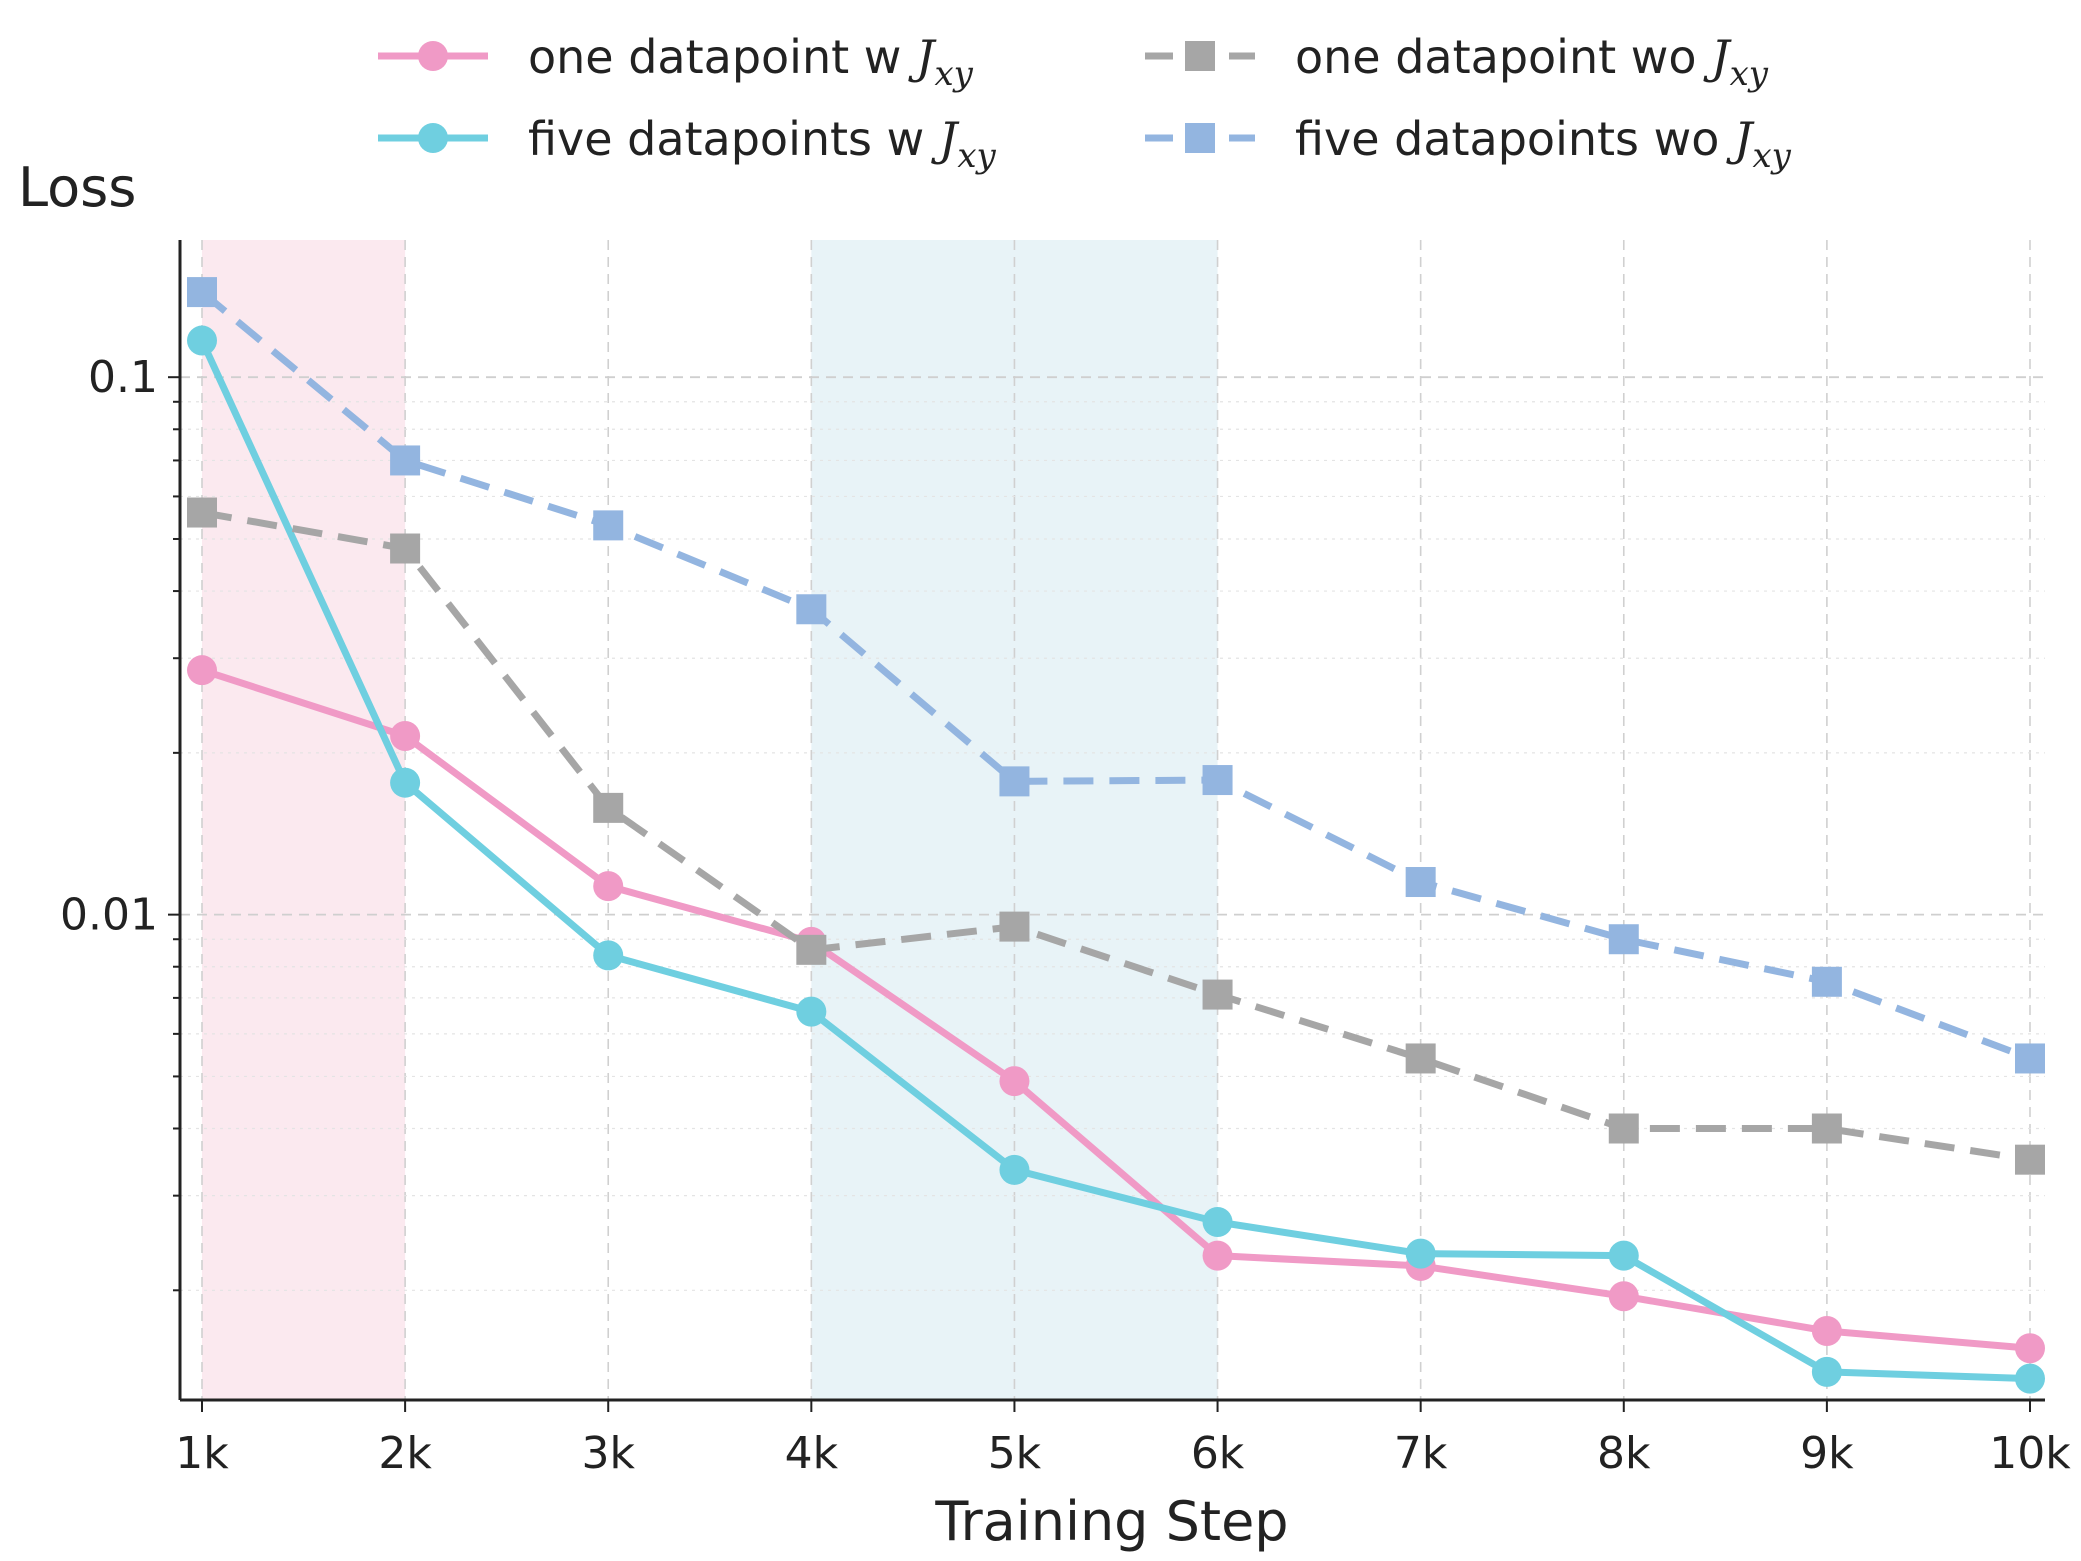 The height and width of the screenshot is (1561, 2081). I want to click on x-axis-title: Training Step, so click(1111, 1521).